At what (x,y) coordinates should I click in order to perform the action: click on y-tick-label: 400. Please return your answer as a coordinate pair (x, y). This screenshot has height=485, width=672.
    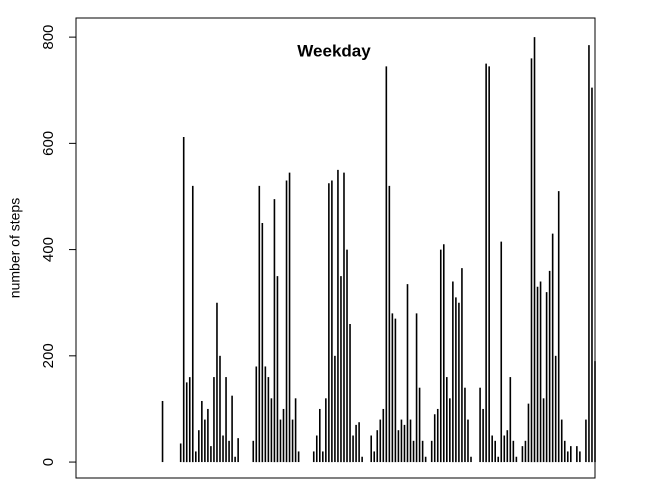
    Looking at the image, I should click on (48, 249).